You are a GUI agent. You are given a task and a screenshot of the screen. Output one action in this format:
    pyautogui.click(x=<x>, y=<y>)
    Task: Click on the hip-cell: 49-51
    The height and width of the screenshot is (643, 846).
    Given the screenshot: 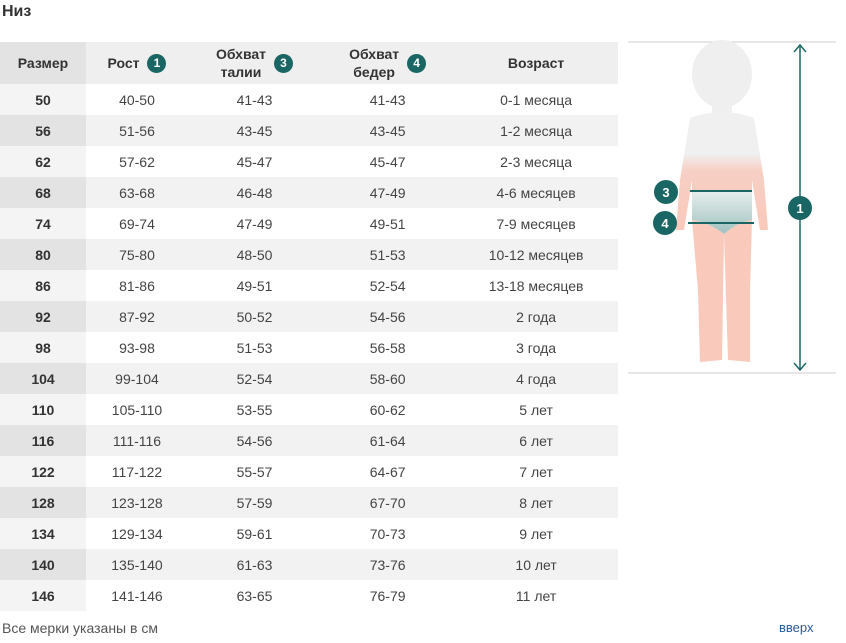 What is the action you would take?
    pyautogui.click(x=387, y=223)
    